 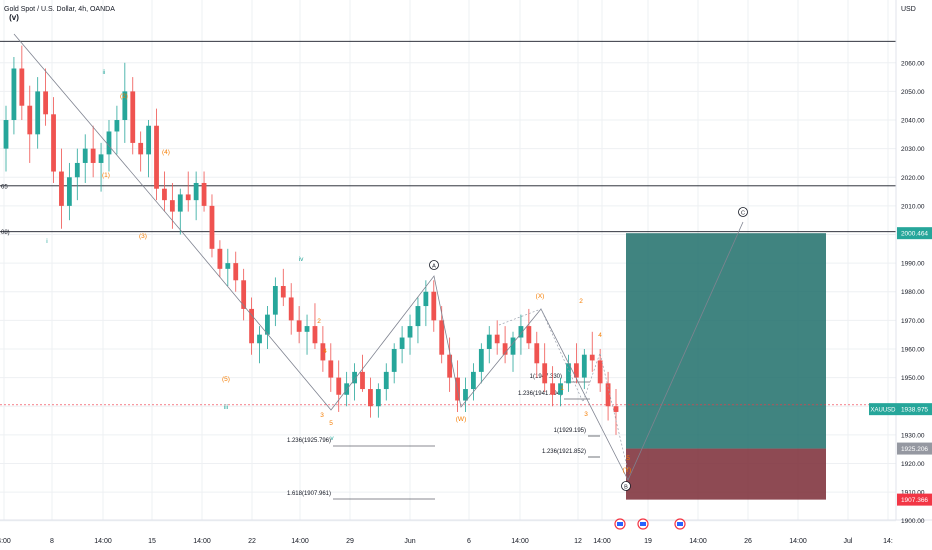 What do you see at coordinates (913, 260) in the screenshot?
I see `price-axis: USD` at bounding box center [913, 260].